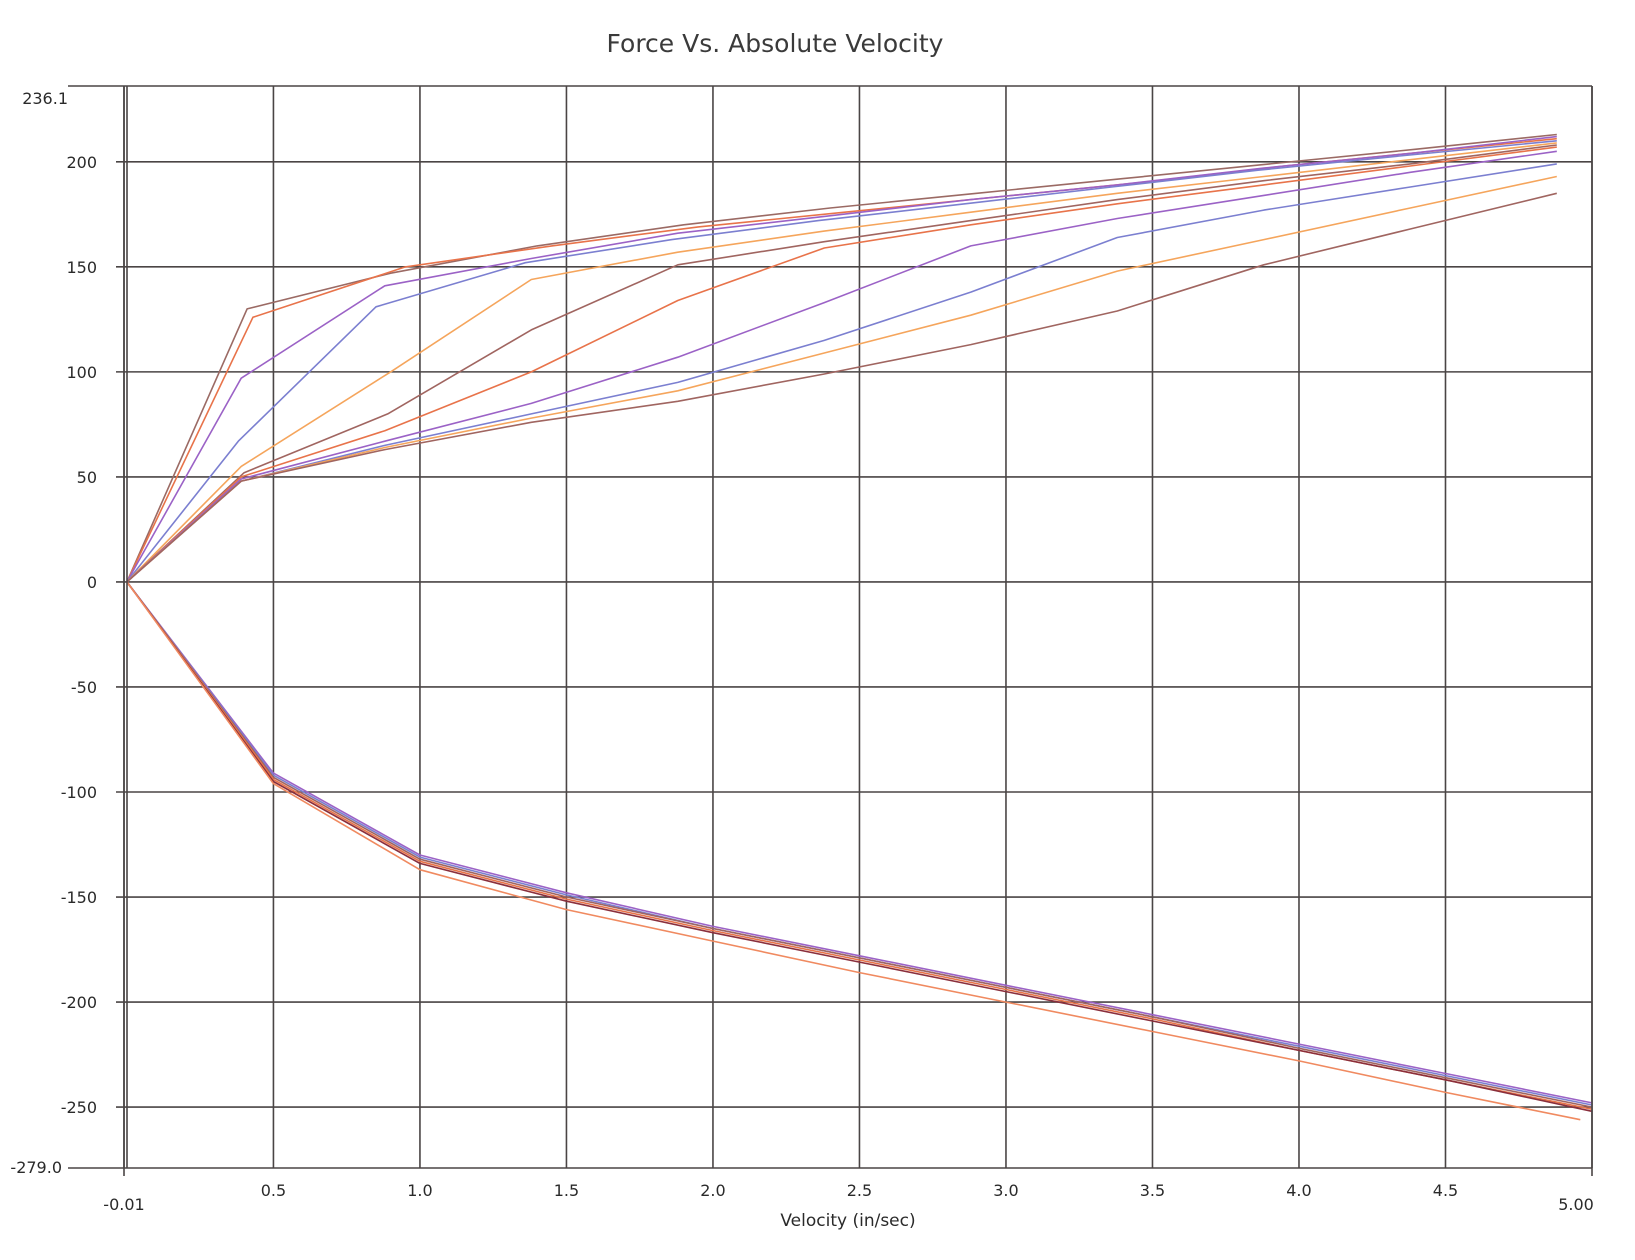  What do you see at coordinates (87, 477) in the screenshot?
I see `y-tick-label: 50` at bounding box center [87, 477].